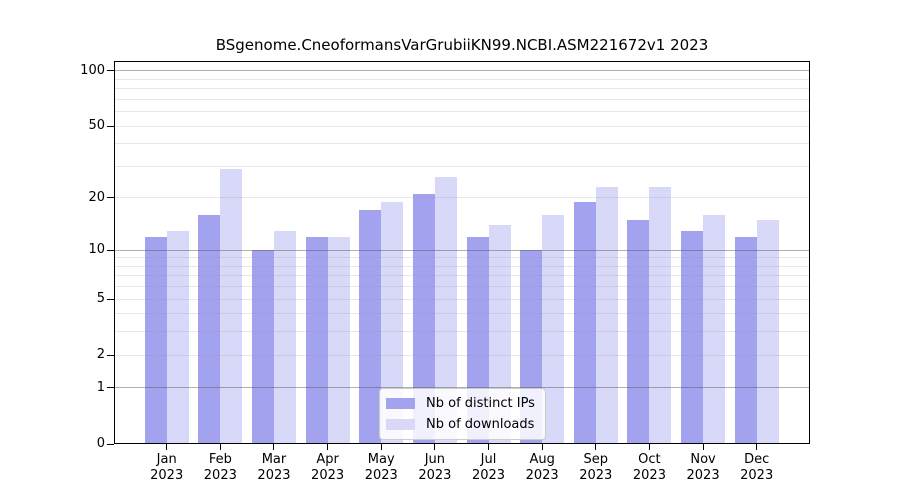 Image resolution: width=900 pixels, height=500 pixels. Describe the element at coordinates (767, 331) in the screenshot. I see `bar-nb-of-downloads-dec` at that location.